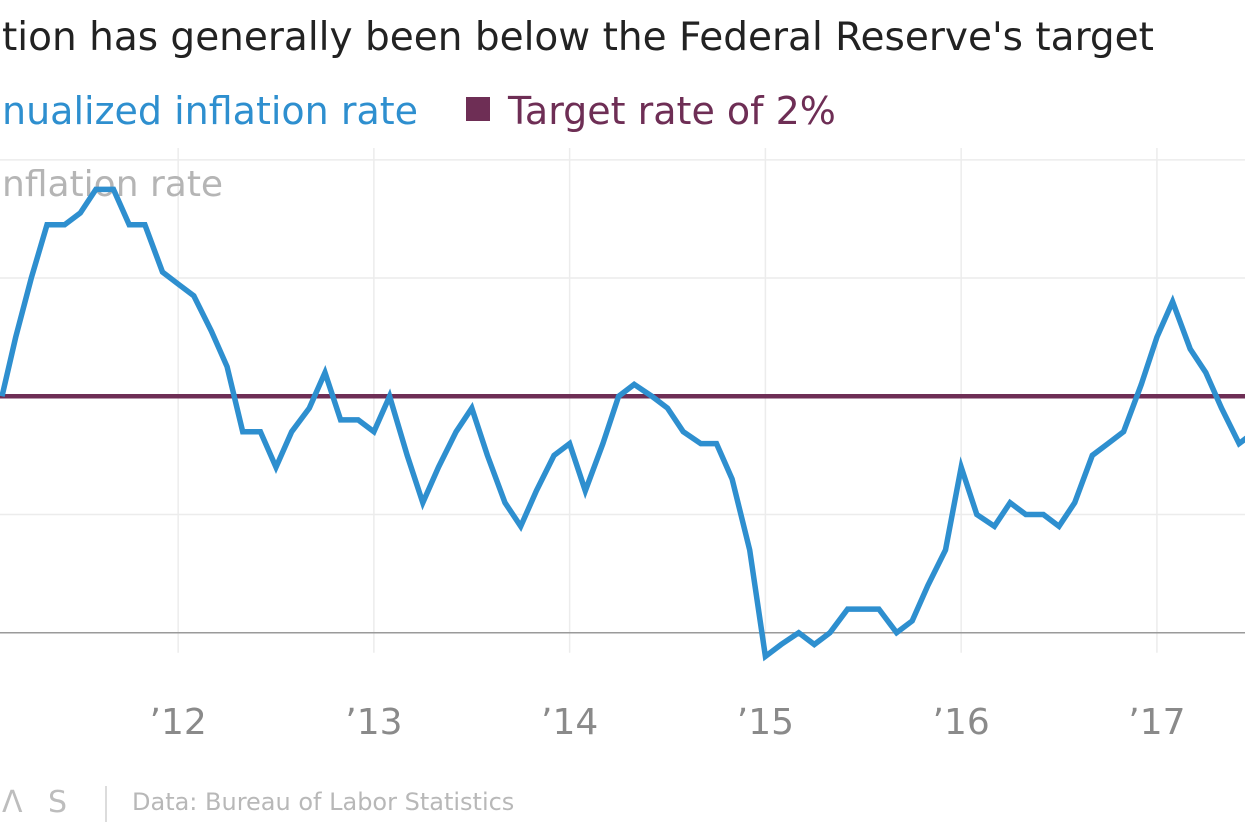  Describe the element at coordinates (323, 802) in the screenshot. I see `source-note: Data: Bureau of Labor Statistics` at that location.